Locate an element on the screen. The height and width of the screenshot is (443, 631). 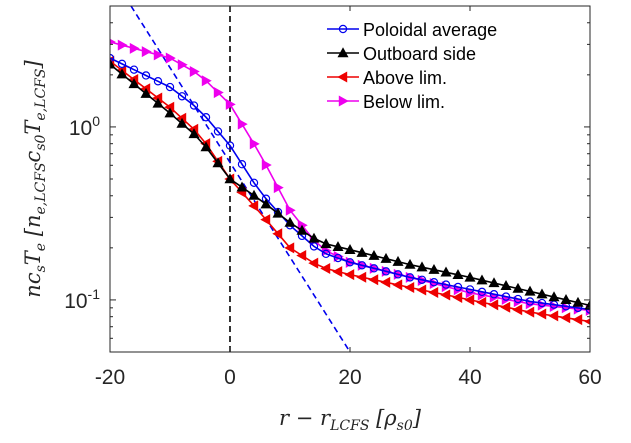
legend-entry: Above lim. is located at coordinates (387, 78).